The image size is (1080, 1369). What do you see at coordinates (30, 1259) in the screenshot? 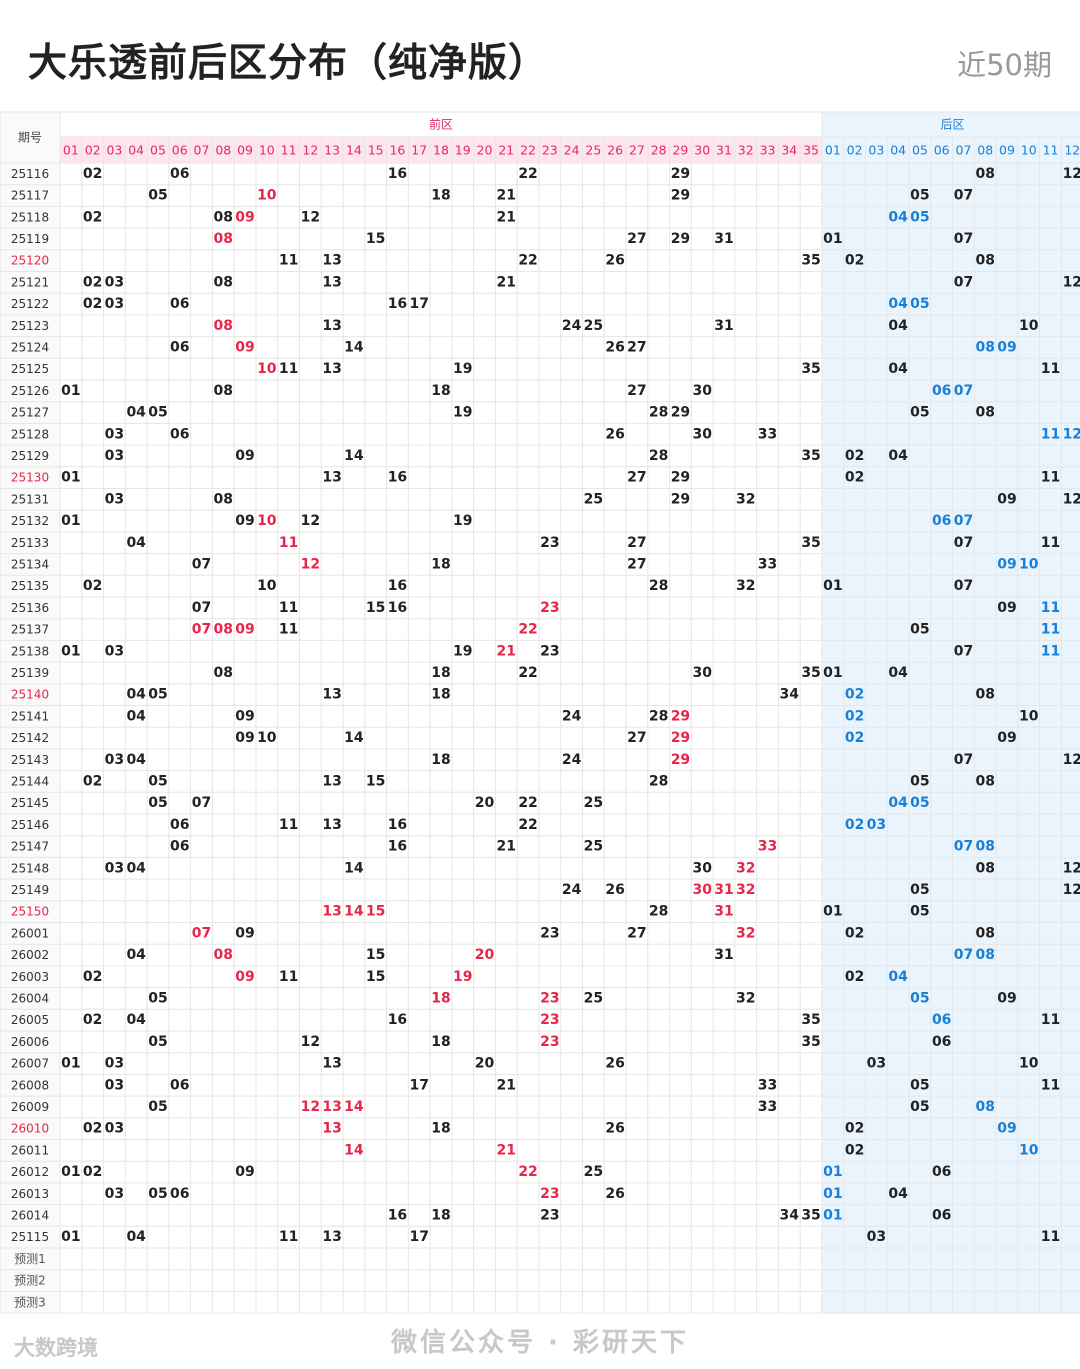
I see `issue-number: 预测1` at bounding box center [30, 1259].